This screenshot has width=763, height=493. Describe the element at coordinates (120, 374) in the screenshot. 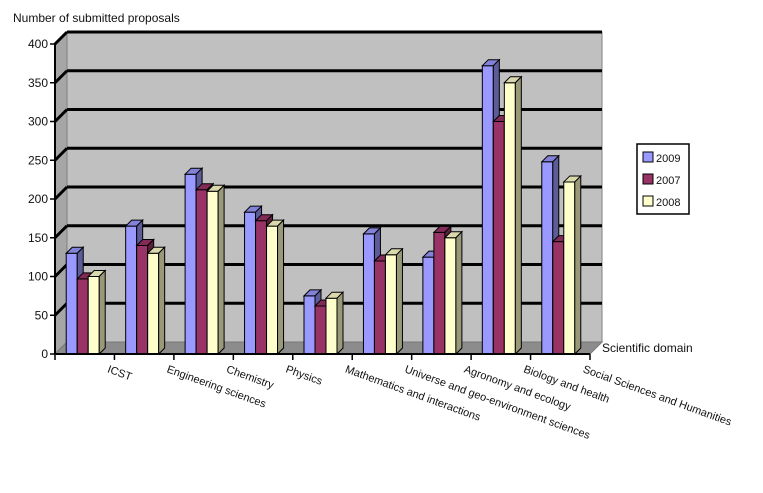

I see `category-label-0: ICST` at that location.